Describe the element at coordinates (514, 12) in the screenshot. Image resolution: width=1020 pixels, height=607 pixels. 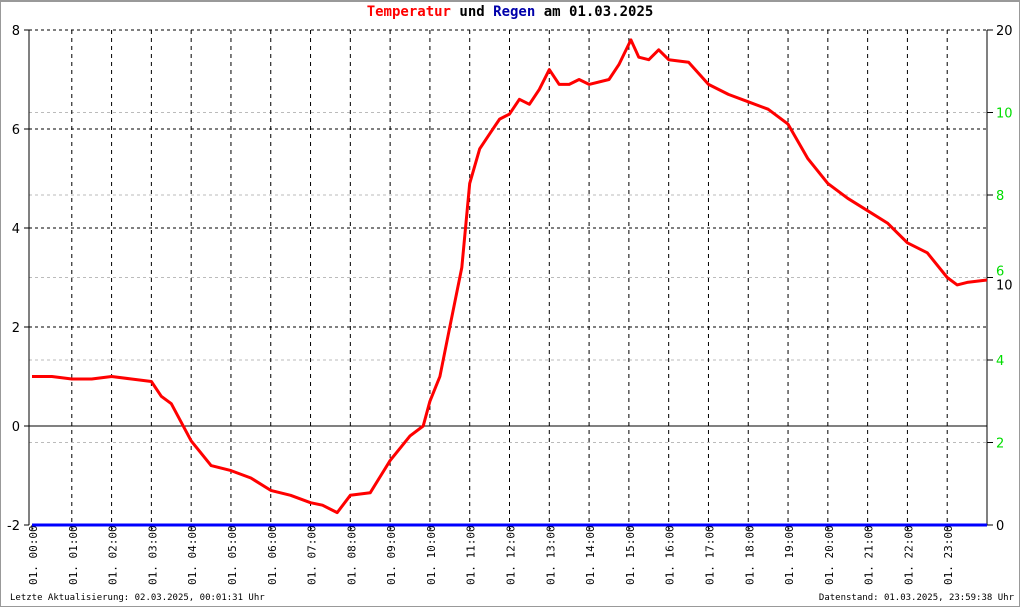
I see `title-rain: Regen` at that location.